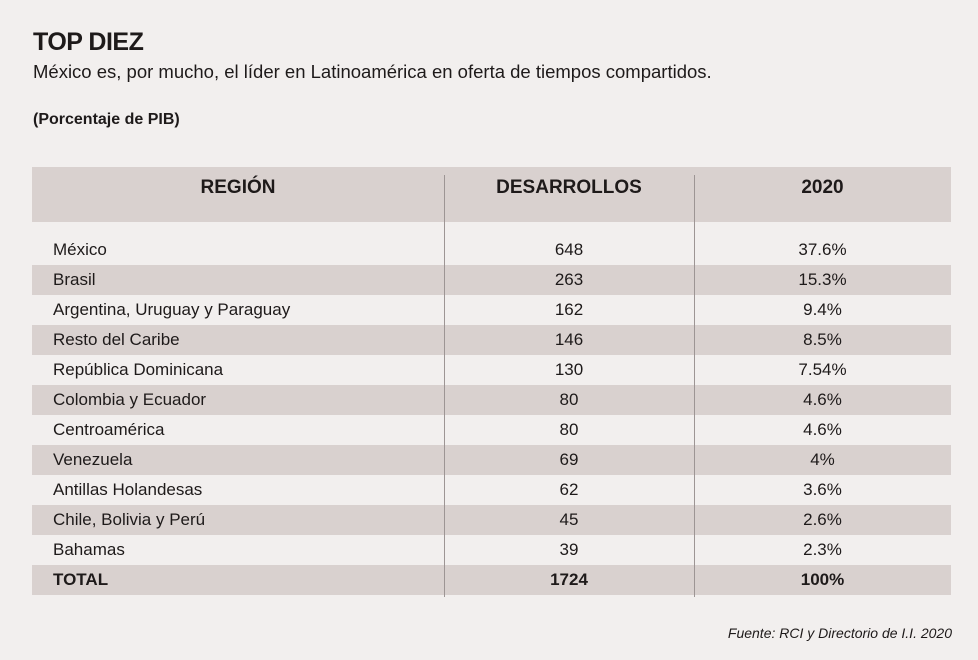 This screenshot has height=660, width=978. I want to click on cell-region: Colombia y Ecuador, so click(130, 399).